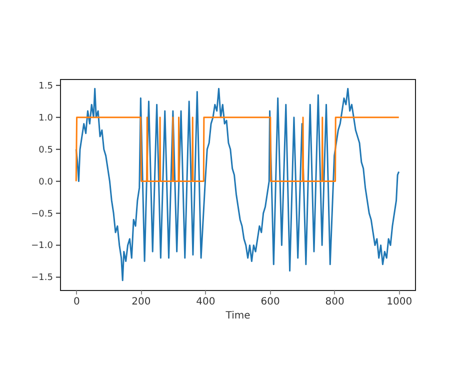 The width and height of the screenshot is (474, 383). Describe the element at coordinates (270, 302) in the screenshot. I see `x-tick-label: 600` at that location.